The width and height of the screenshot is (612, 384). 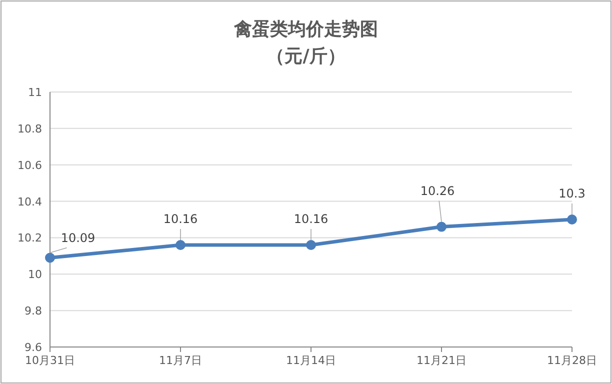 I want to click on x-tick-label: 11月14日, so click(x=311, y=360).